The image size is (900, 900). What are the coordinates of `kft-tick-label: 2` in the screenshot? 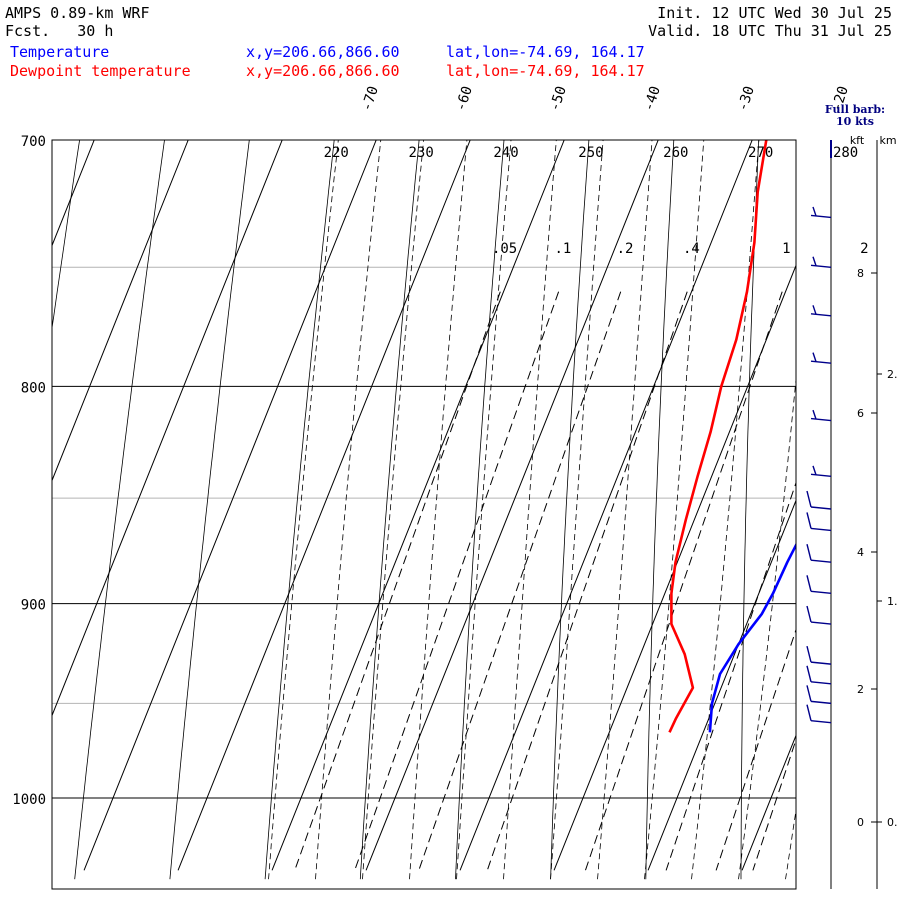 It's located at (860, 689).